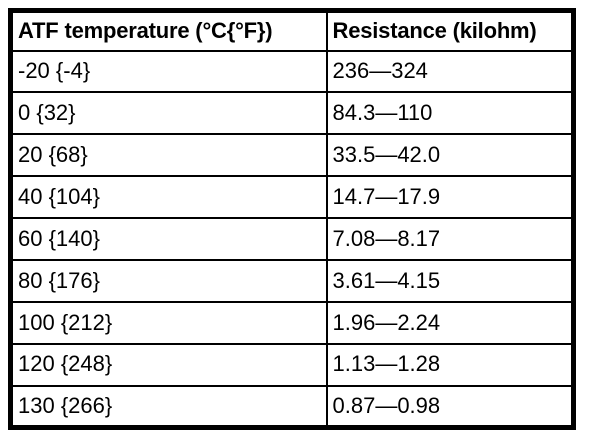 The height and width of the screenshot is (436, 608). I want to click on resistance-cell: 14.7—17.9, so click(450, 197).